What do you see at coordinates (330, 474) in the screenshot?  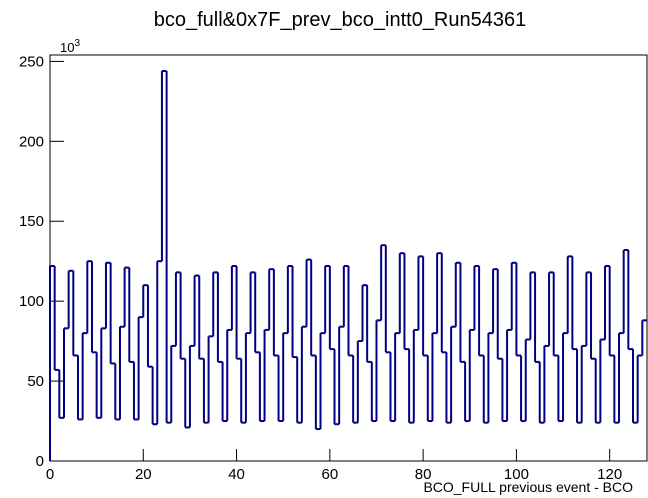 I see `x-tick-label: 60` at bounding box center [330, 474].